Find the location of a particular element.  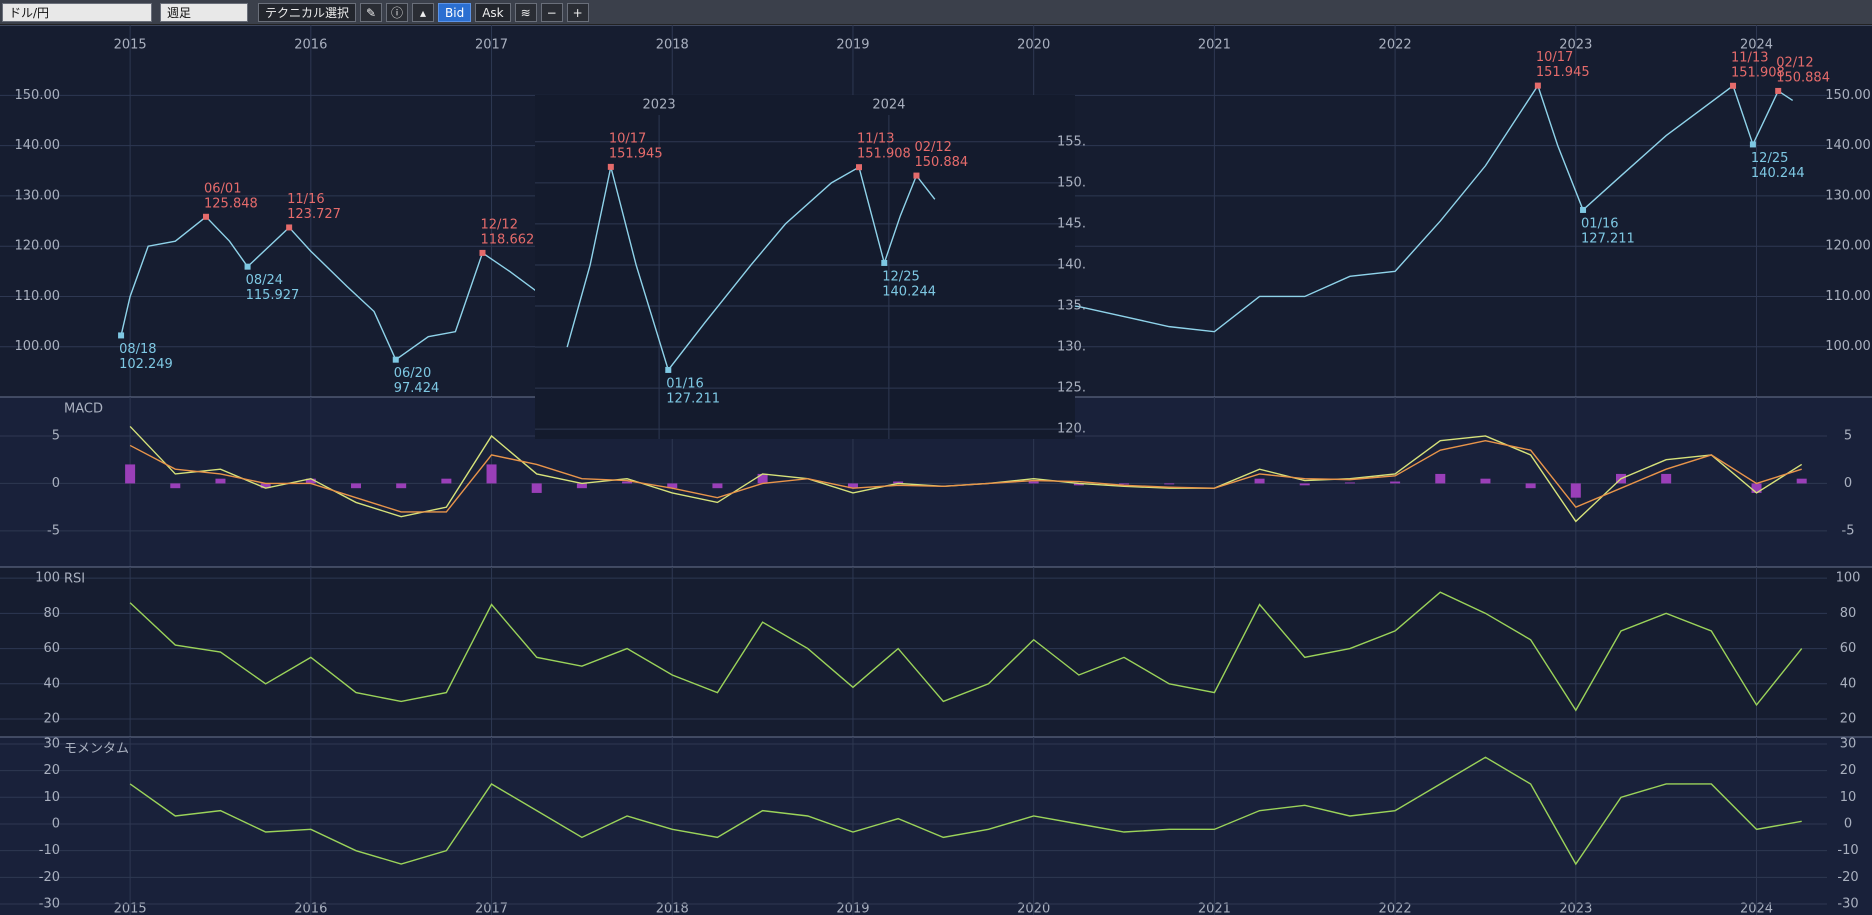

indicator-button: ≋ is located at coordinates (525, 12).